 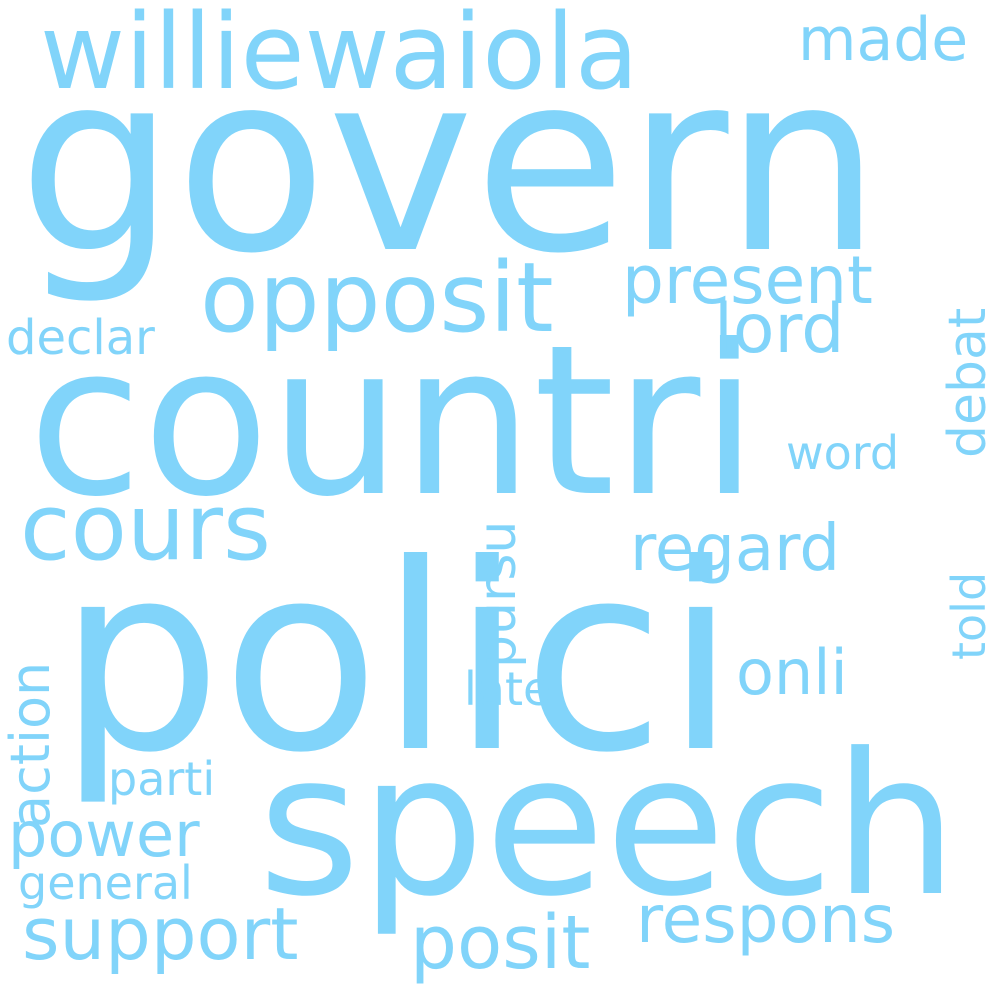 I want to click on word-debat: debat, so click(x=968, y=382).